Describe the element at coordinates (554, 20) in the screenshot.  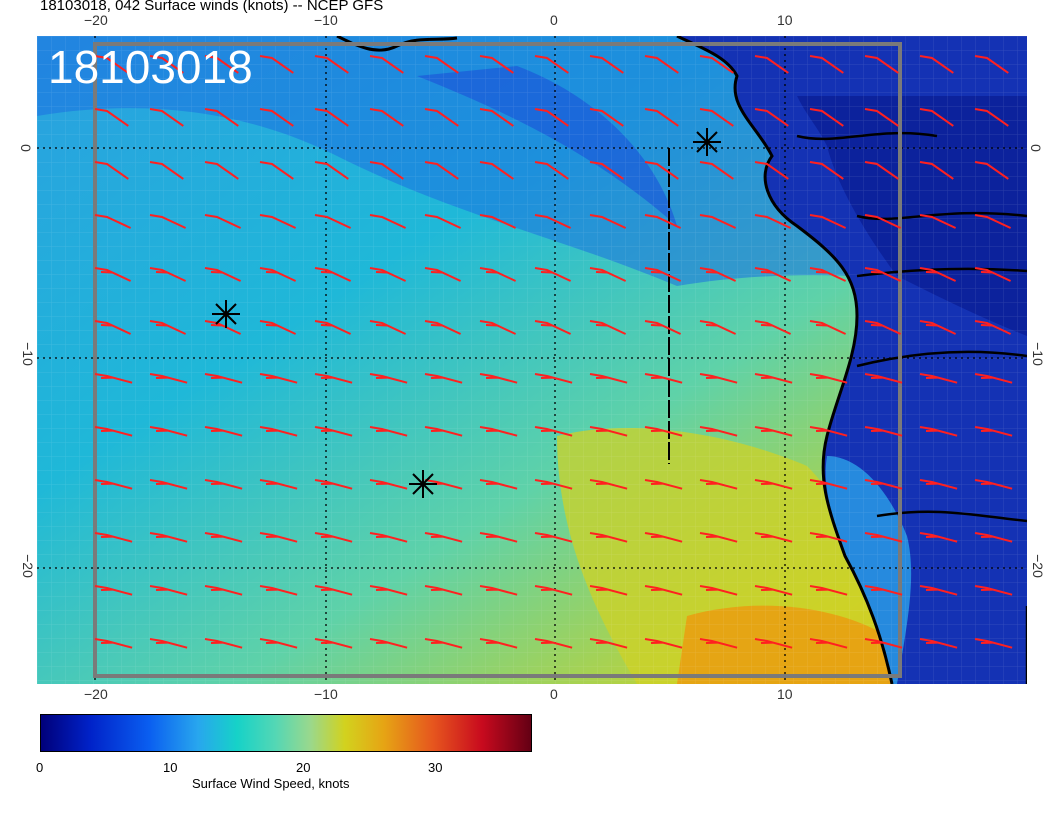
I see `lon-label-top: 0` at that location.